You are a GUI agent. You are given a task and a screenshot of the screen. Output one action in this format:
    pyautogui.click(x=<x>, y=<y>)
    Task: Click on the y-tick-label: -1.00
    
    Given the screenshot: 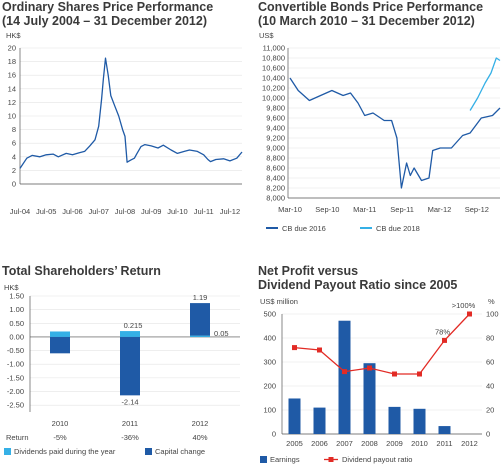 What is the action you would take?
    pyautogui.click(x=15, y=364)
    